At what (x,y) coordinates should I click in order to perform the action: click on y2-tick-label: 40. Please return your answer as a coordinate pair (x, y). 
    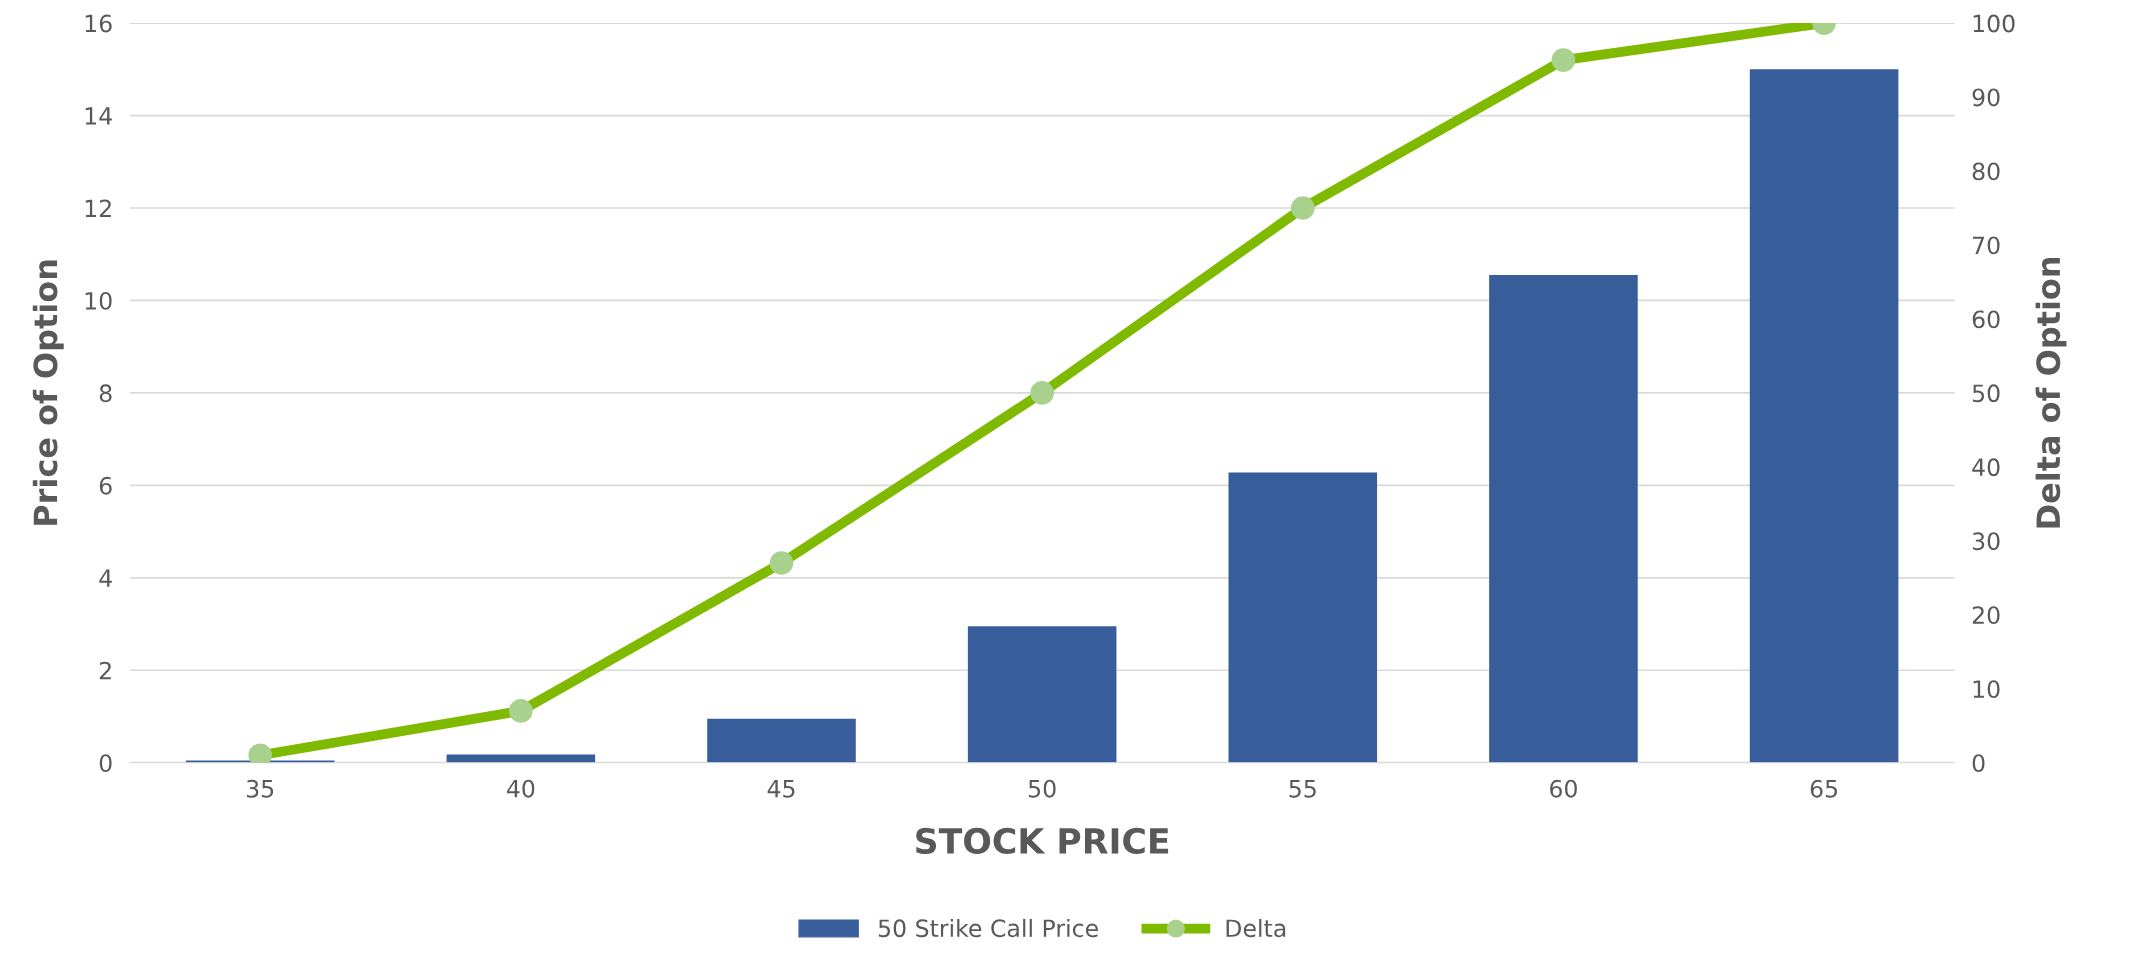
    Looking at the image, I should click on (1986, 467).